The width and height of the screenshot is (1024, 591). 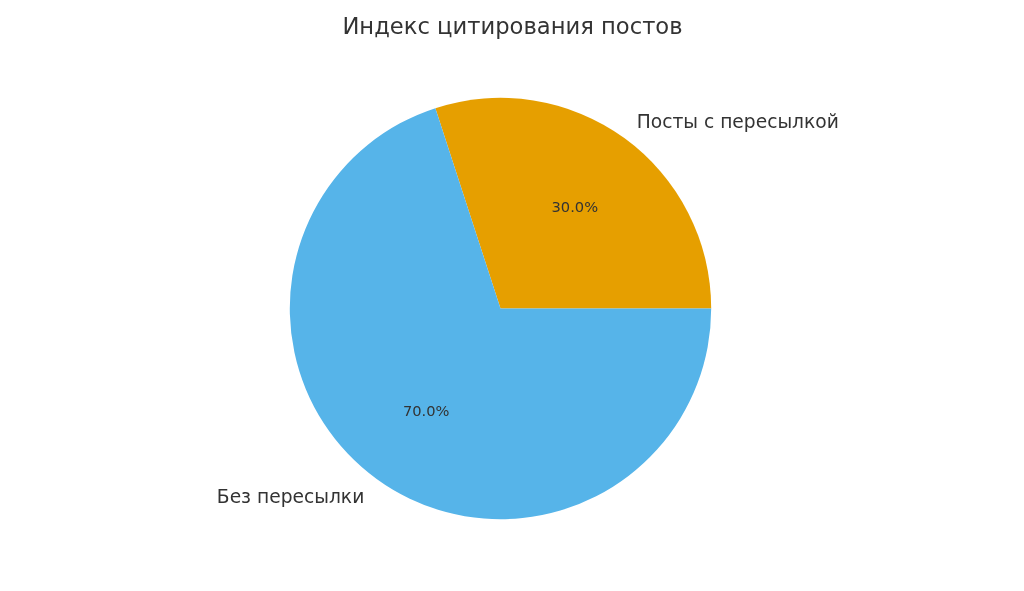 What do you see at coordinates (290, 496) in the screenshot?
I see `slice-label: Без пересылки` at bounding box center [290, 496].